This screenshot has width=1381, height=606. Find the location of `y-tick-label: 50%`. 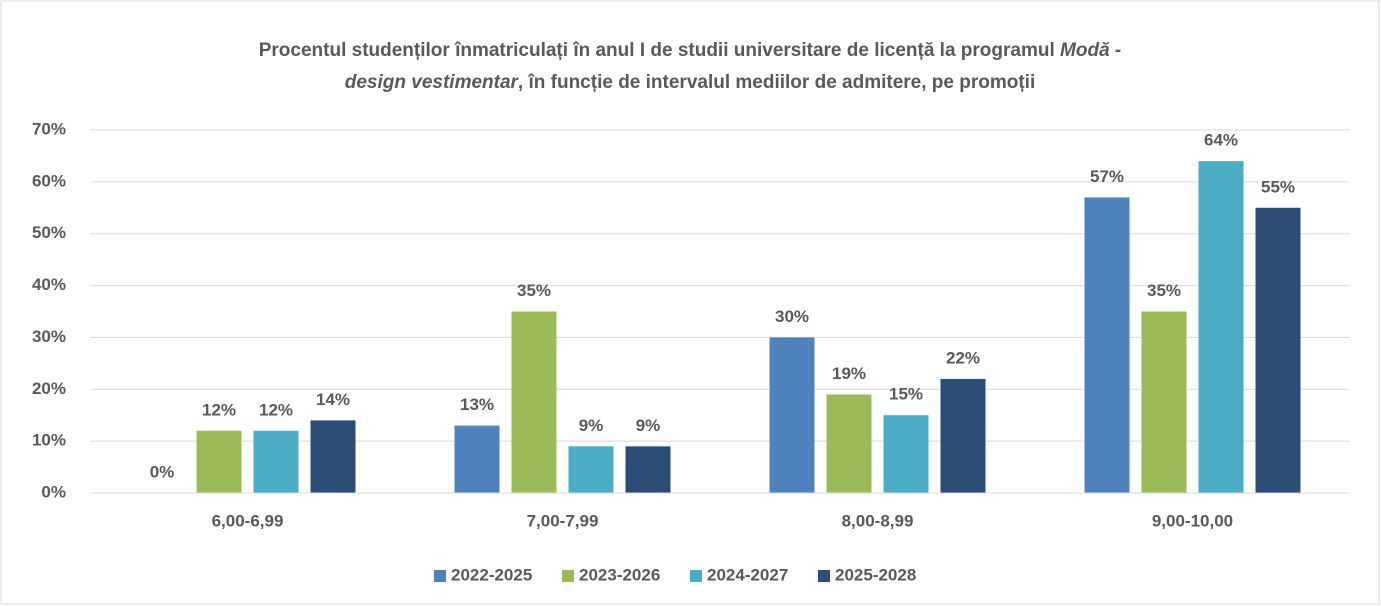

y-tick-label: 50% is located at coordinates (49, 232).